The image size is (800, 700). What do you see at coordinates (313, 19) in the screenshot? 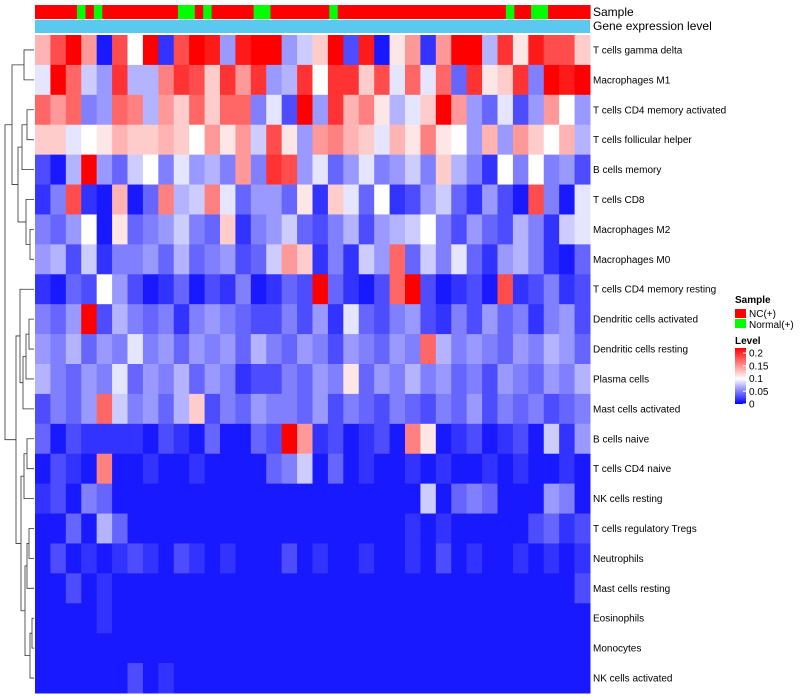
I see `annotation-tracks` at bounding box center [313, 19].